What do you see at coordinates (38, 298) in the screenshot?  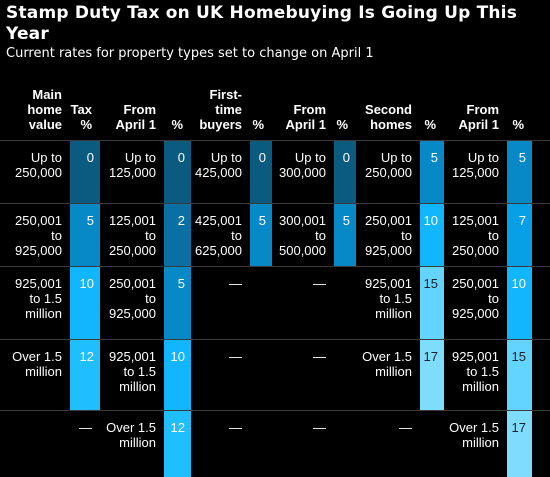 I see `cell-main_value: 925,001 to 1.5 million` at bounding box center [38, 298].